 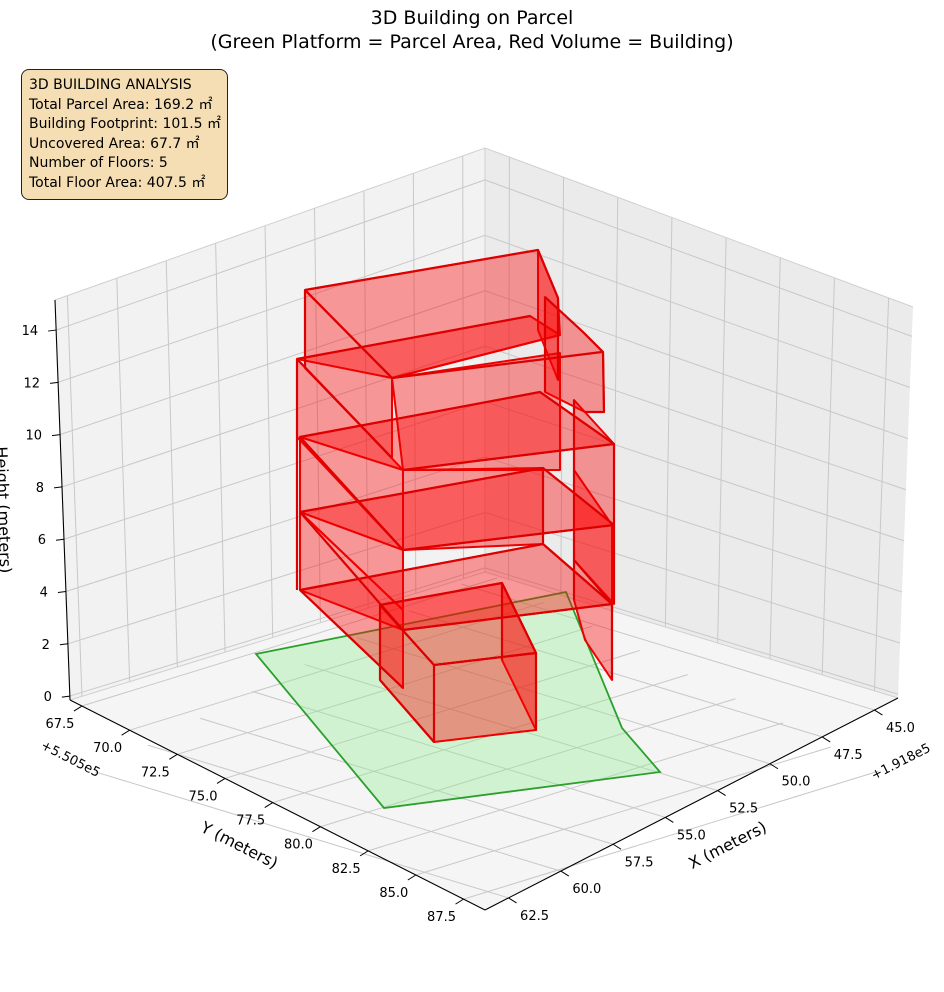 What do you see at coordinates (472, 18) in the screenshot?
I see `chart-title: 3D Building on Parcel` at bounding box center [472, 18].